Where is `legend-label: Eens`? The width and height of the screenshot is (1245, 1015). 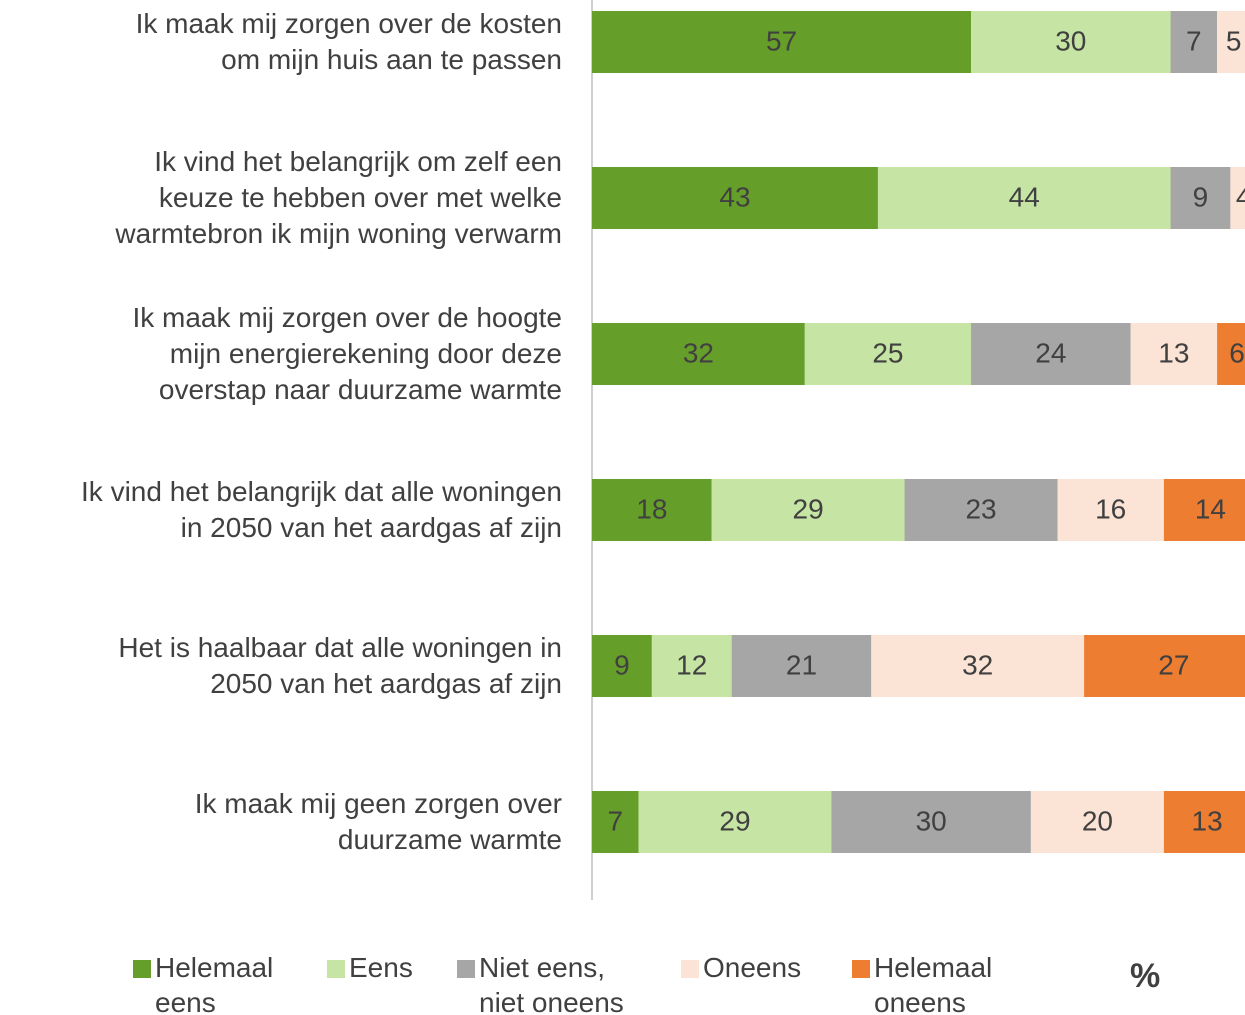 legend-label: Eens is located at coordinates (381, 967).